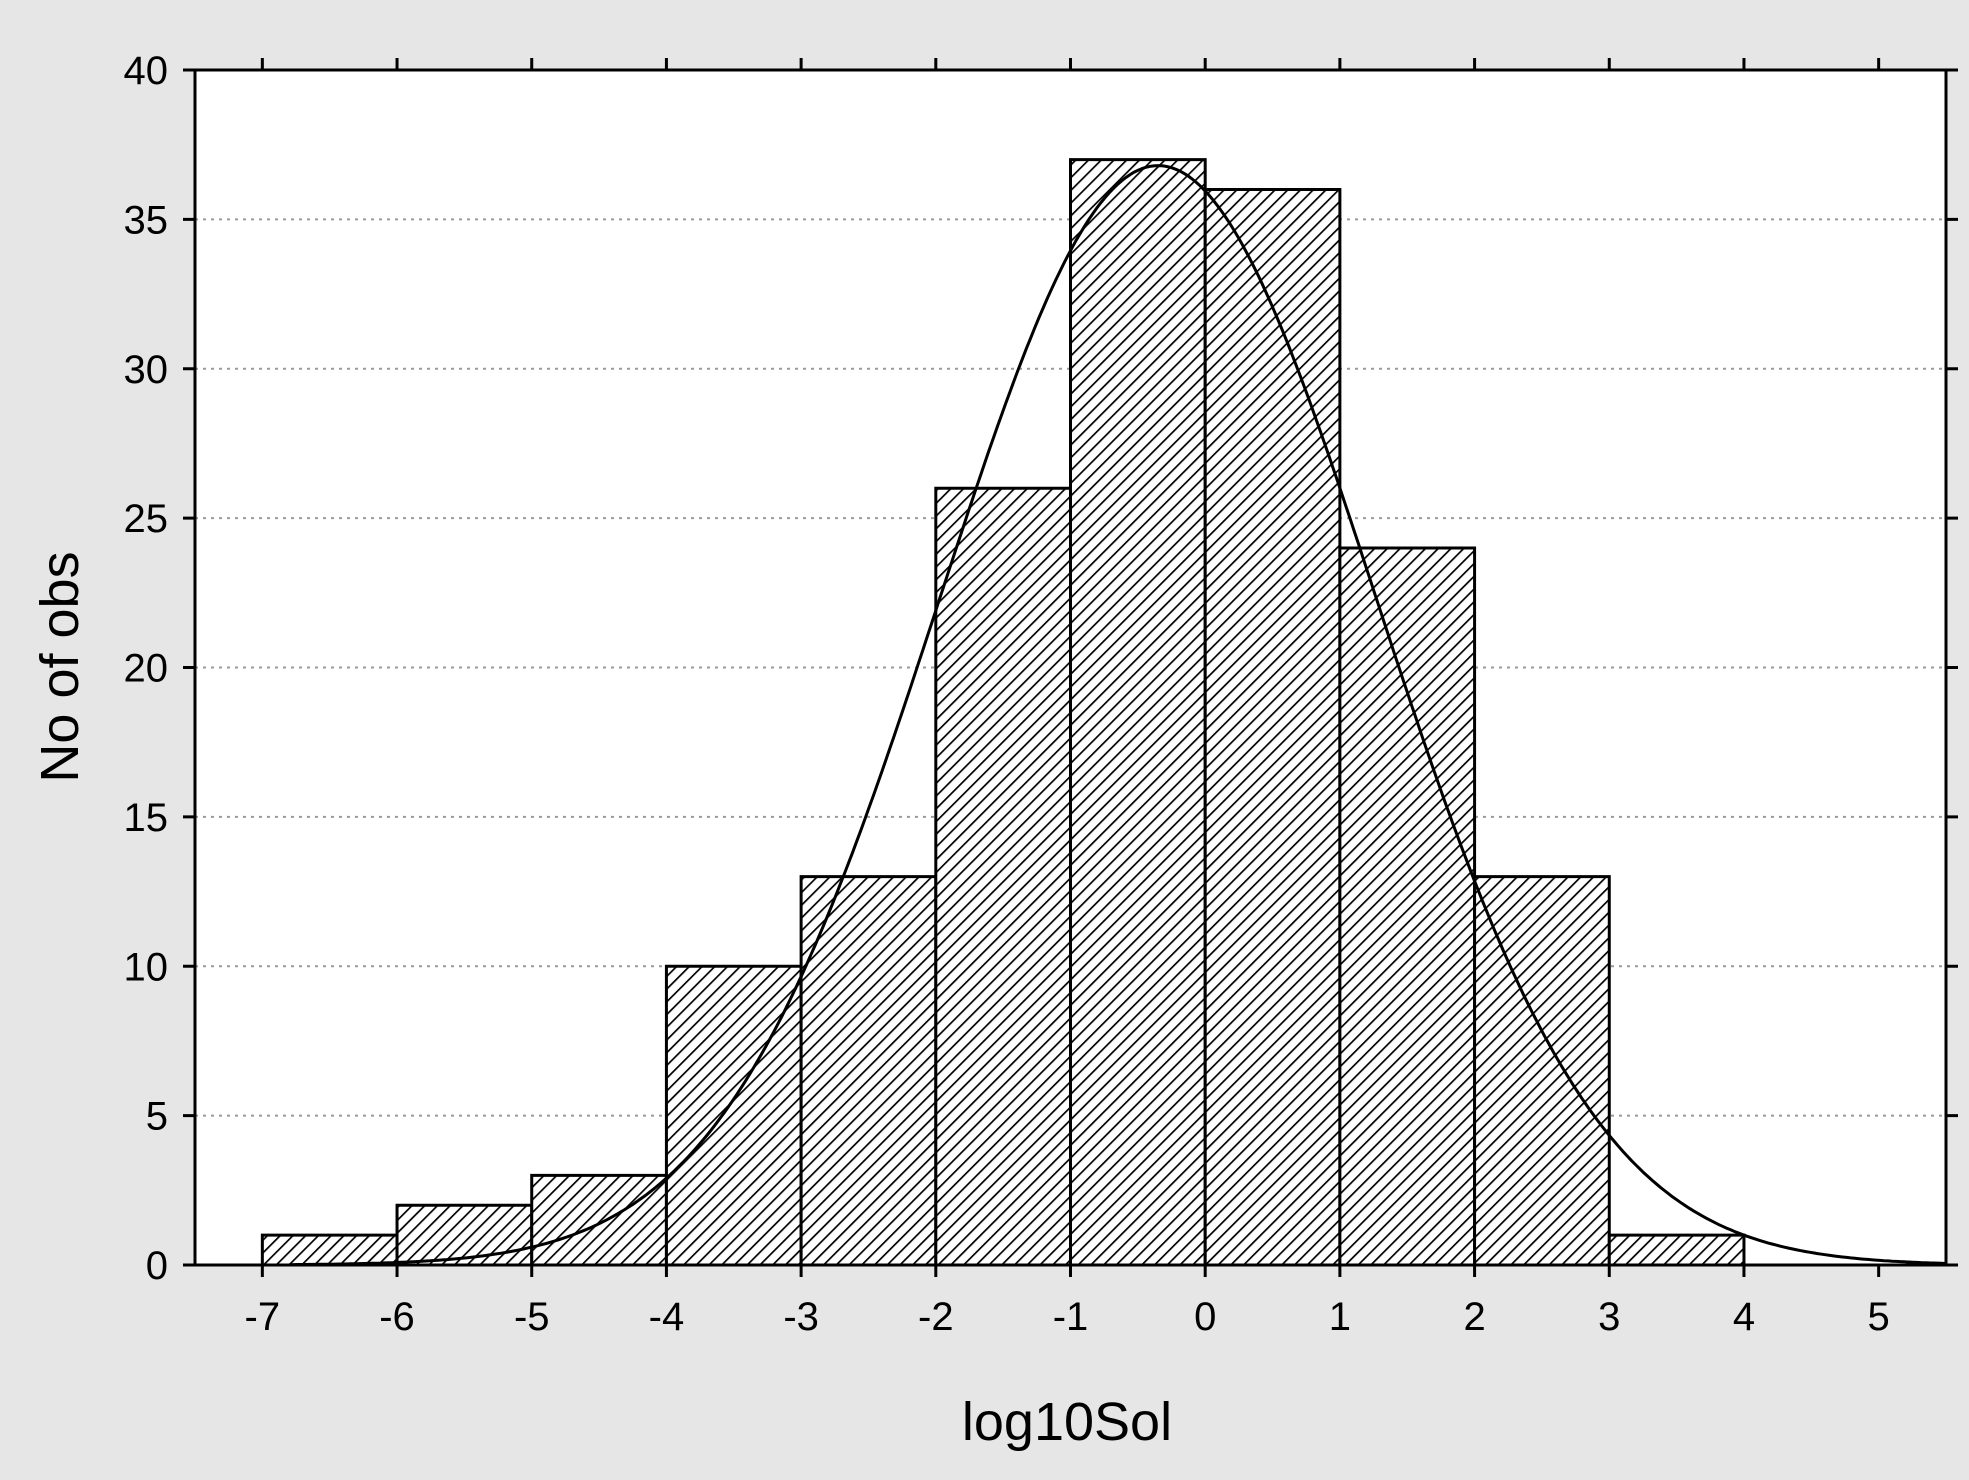  Describe the element at coordinates (1474, 1317) in the screenshot. I see `x-tick-label: 2` at that location.